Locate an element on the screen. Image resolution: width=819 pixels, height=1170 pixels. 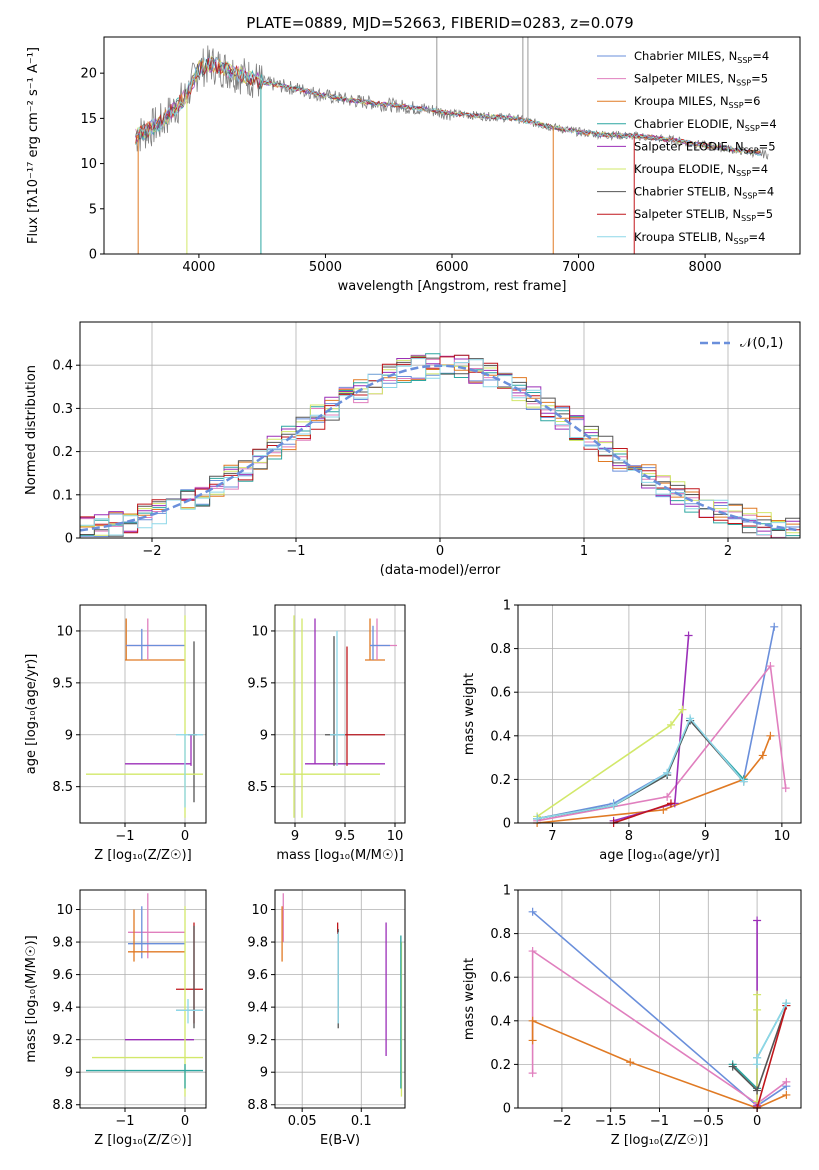
x-tick-label: 0.1 is located at coordinates (361, 1121).